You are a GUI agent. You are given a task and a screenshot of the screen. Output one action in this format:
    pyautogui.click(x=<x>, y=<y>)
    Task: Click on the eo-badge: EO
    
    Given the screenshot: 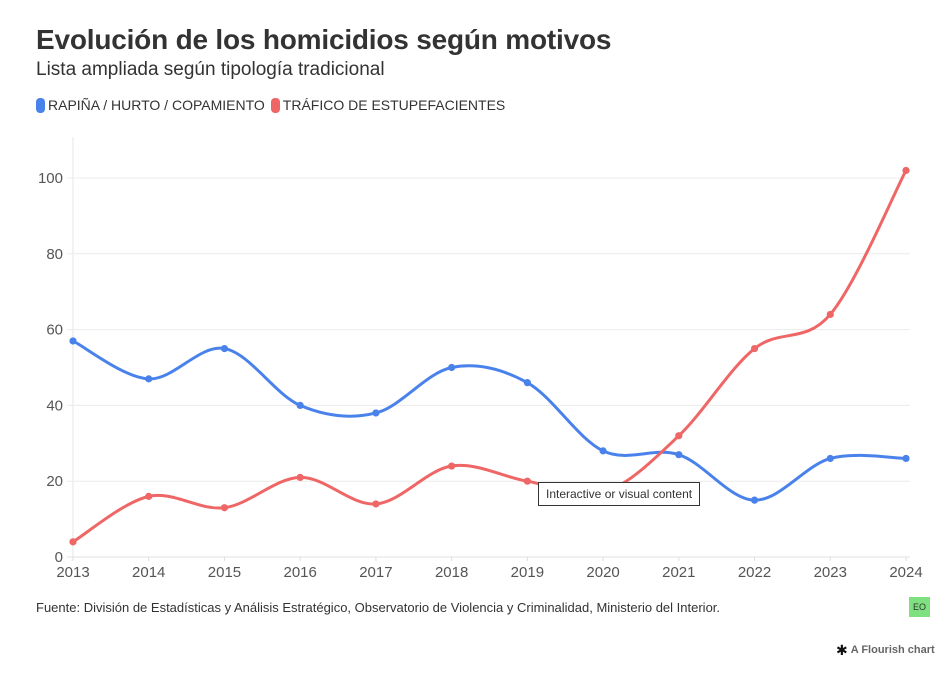 What is the action you would take?
    pyautogui.click(x=919, y=607)
    